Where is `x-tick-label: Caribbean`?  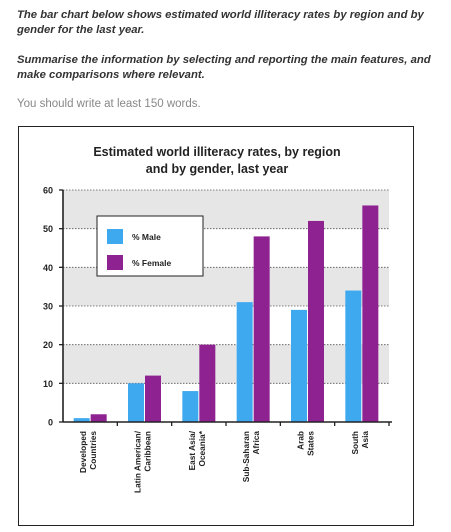
x-tick-label: Caribbean is located at coordinates (148, 451).